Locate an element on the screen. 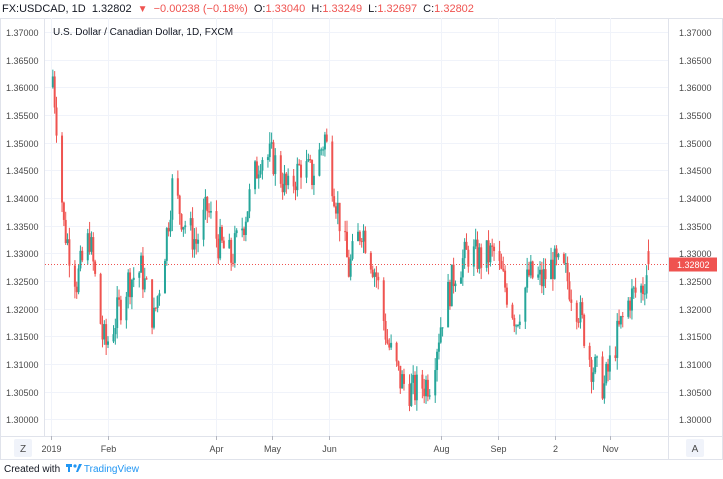  right-tick-label: 1.34000 is located at coordinates (695, 199).